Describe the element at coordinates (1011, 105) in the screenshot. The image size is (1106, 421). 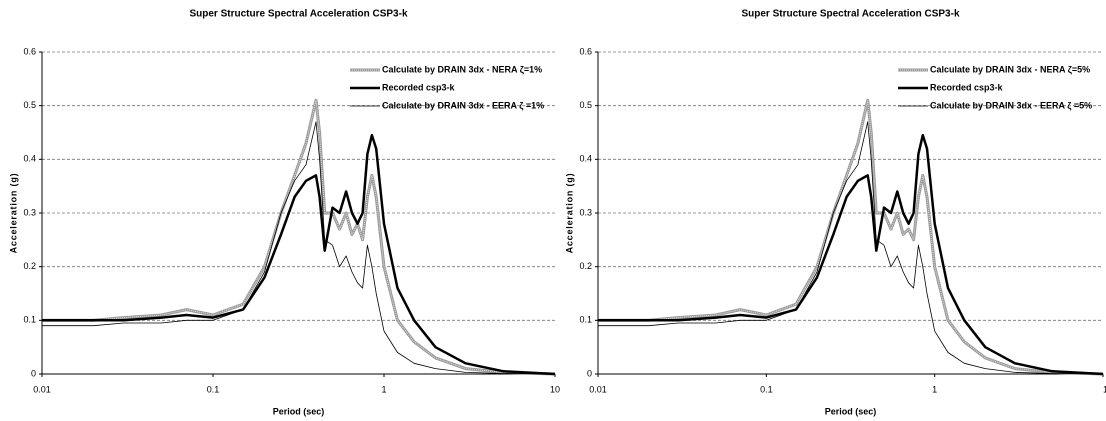
I see `legend-label: Calculate by DRAIN 3dx - EERA ζ =5%` at that location.